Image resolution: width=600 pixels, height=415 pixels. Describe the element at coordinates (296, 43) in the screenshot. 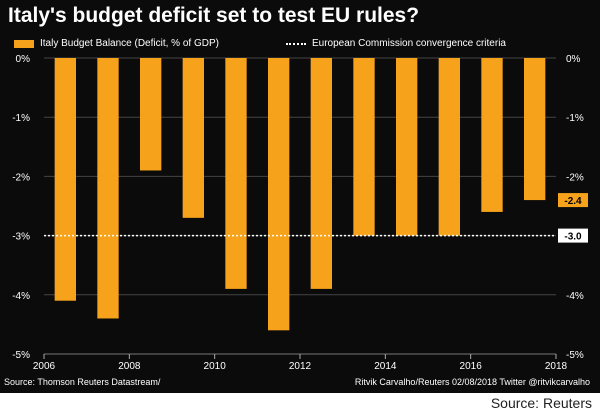

I see `legend-dotted-line` at that location.